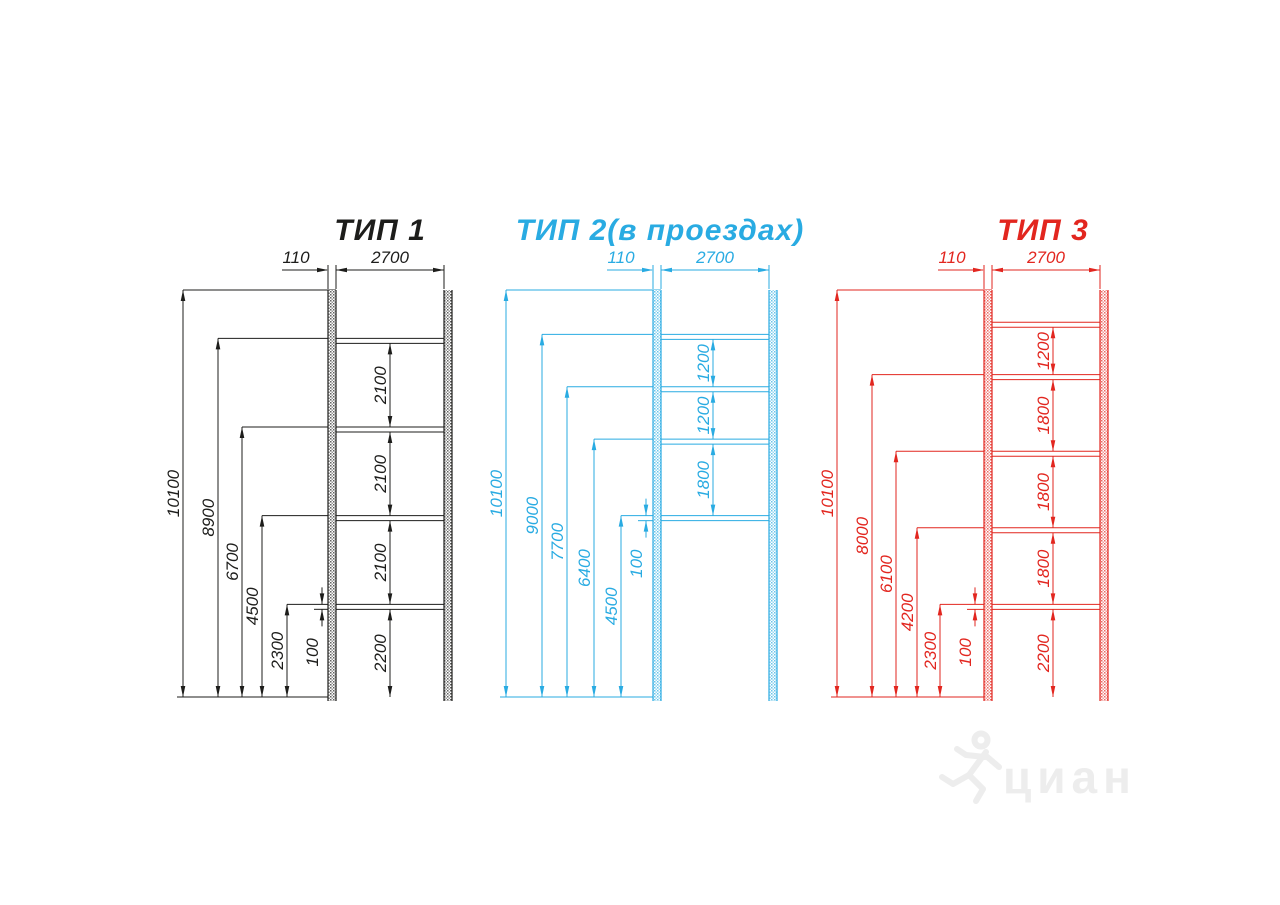 Image resolution: width=1280 pixels, height=905 pixels. What do you see at coordinates (970, 767) in the screenshot?
I see `runner-icon` at bounding box center [970, 767].